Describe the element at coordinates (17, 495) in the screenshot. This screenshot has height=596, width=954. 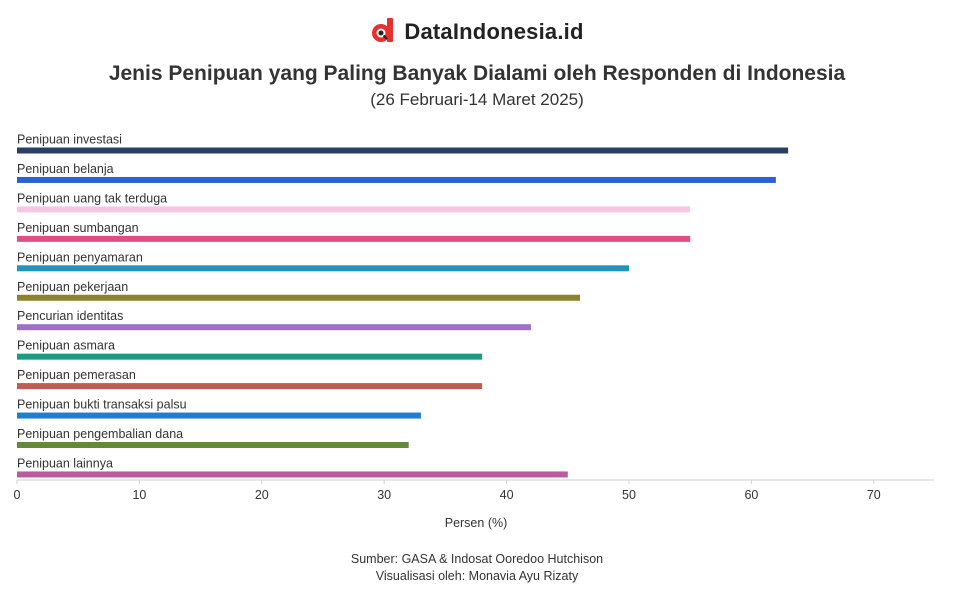
I see `x-tick-label: 0` at that location.